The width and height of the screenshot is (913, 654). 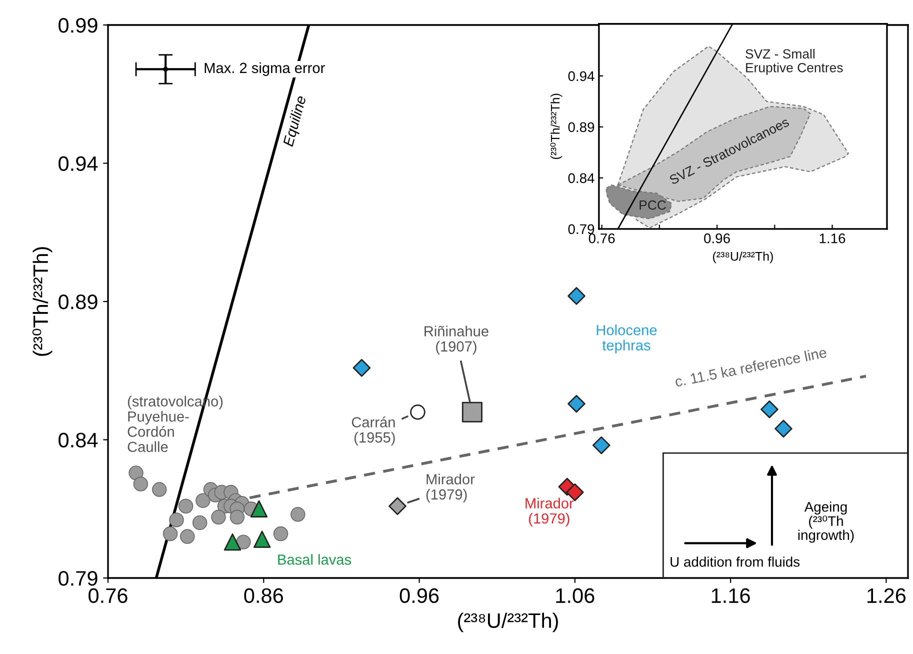 I want to click on text: Equiline, so click(x=295, y=121).